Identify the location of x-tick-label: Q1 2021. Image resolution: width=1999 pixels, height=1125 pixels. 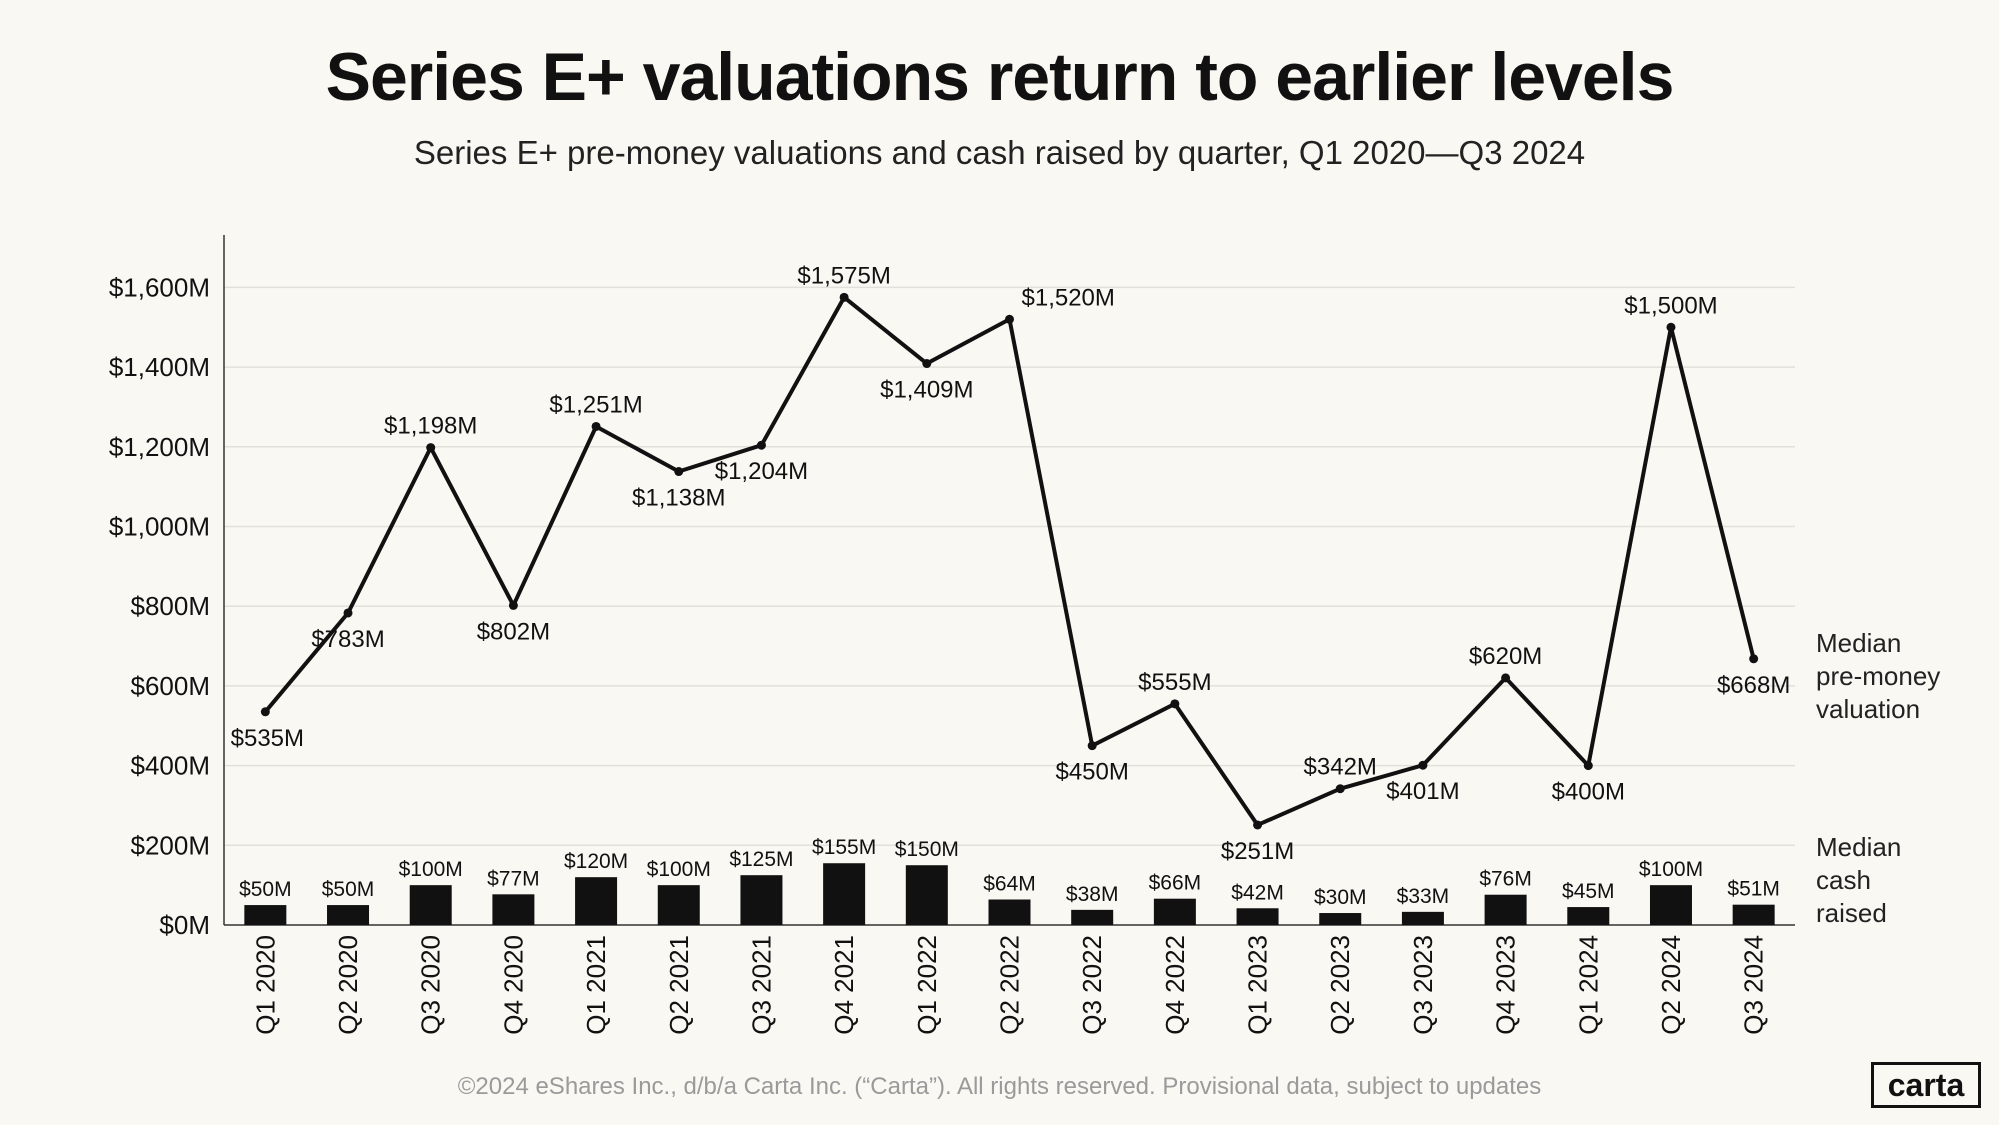
(596, 985).